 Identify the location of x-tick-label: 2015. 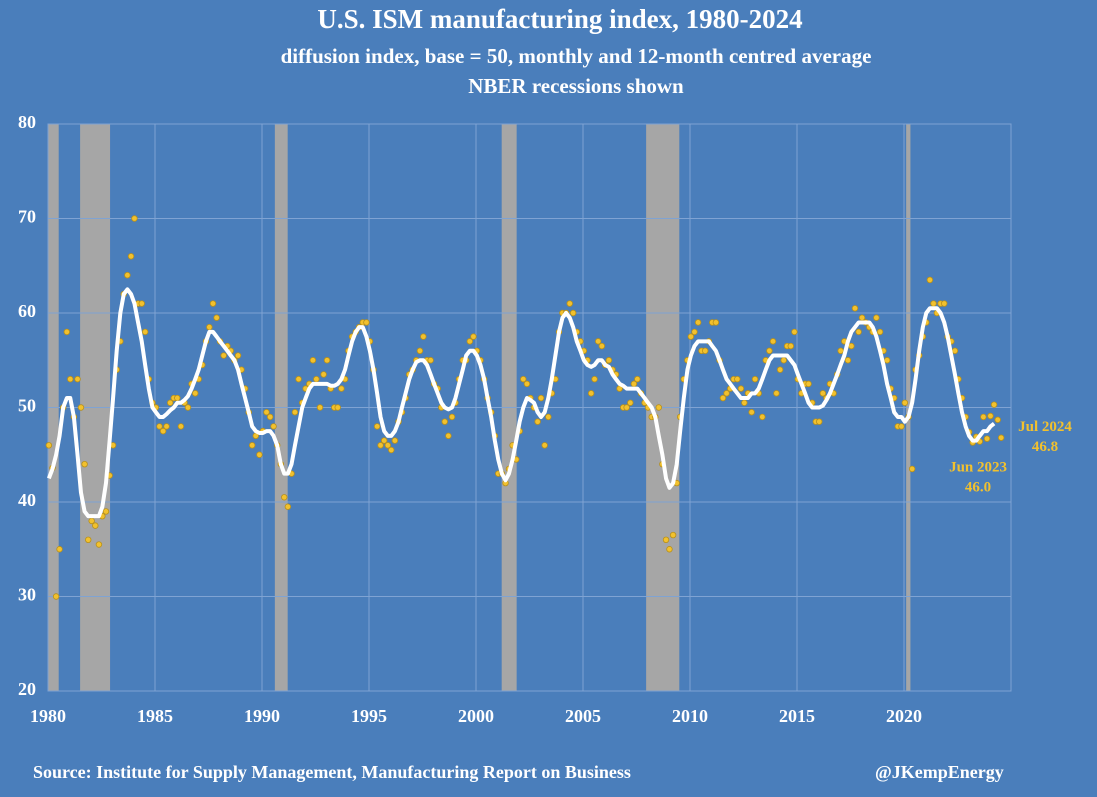
(797, 716).